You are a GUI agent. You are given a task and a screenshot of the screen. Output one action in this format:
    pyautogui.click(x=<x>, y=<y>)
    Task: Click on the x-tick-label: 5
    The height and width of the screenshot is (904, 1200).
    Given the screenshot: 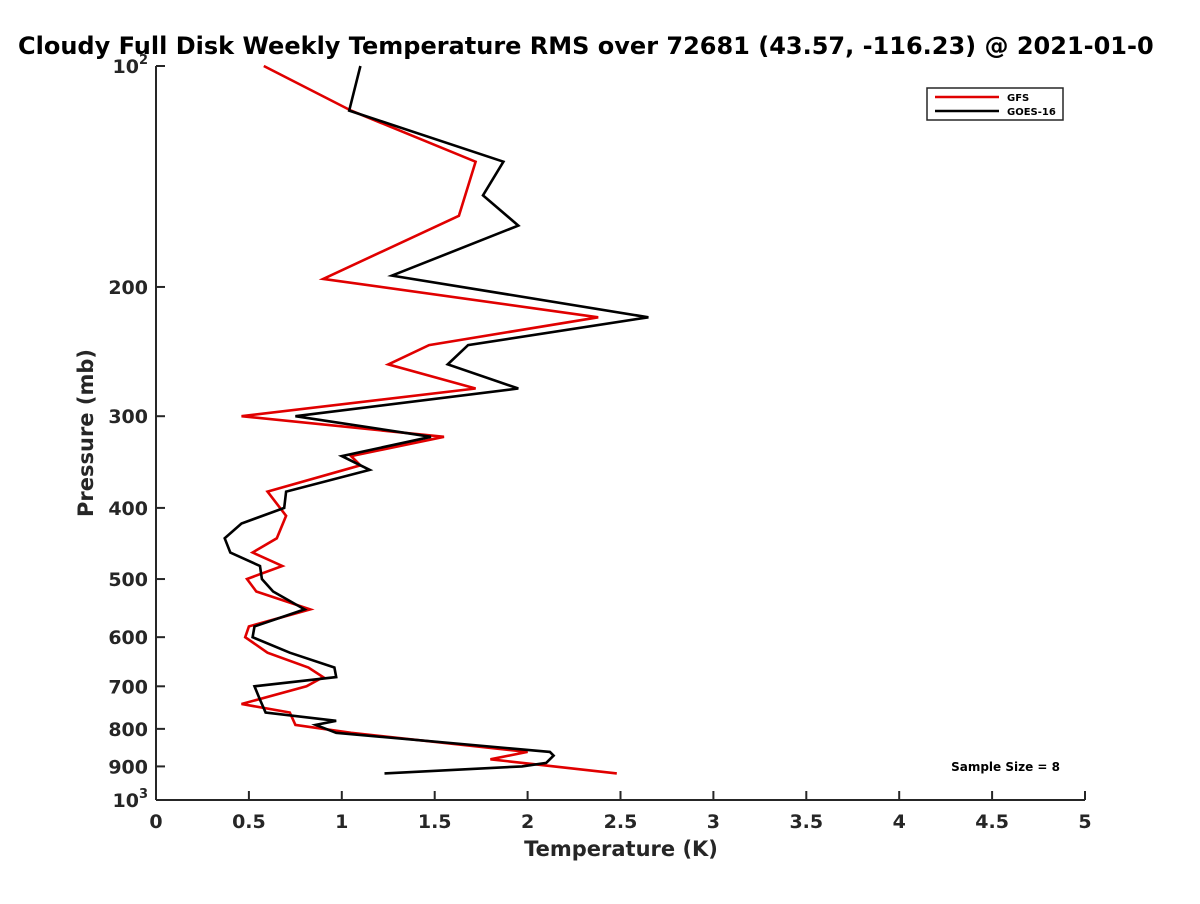 What is the action you would take?
    pyautogui.click(x=1084, y=822)
    